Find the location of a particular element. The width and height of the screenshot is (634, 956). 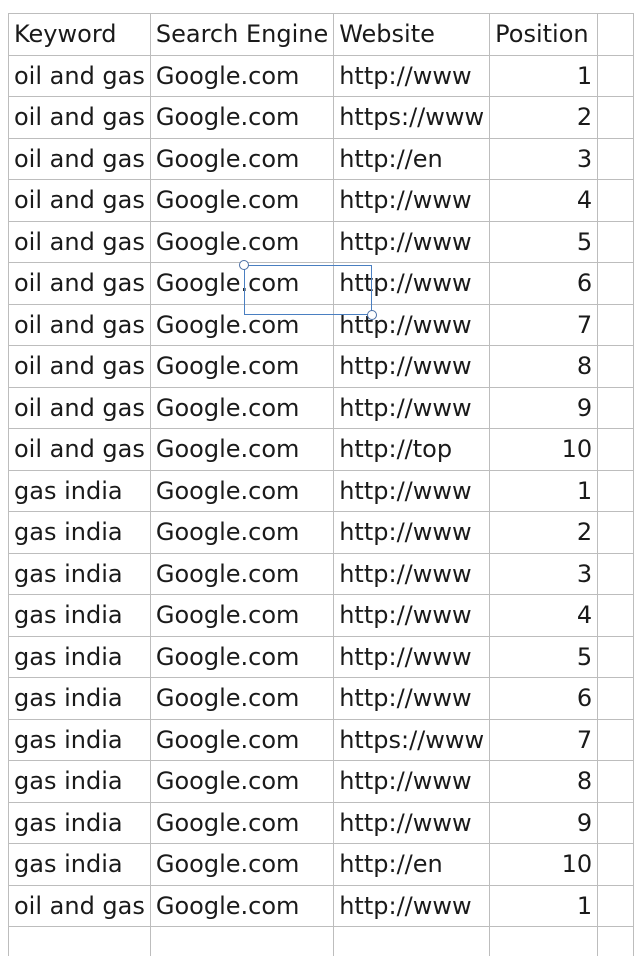

website-cell: http://top is located at coordinates (412, 449).